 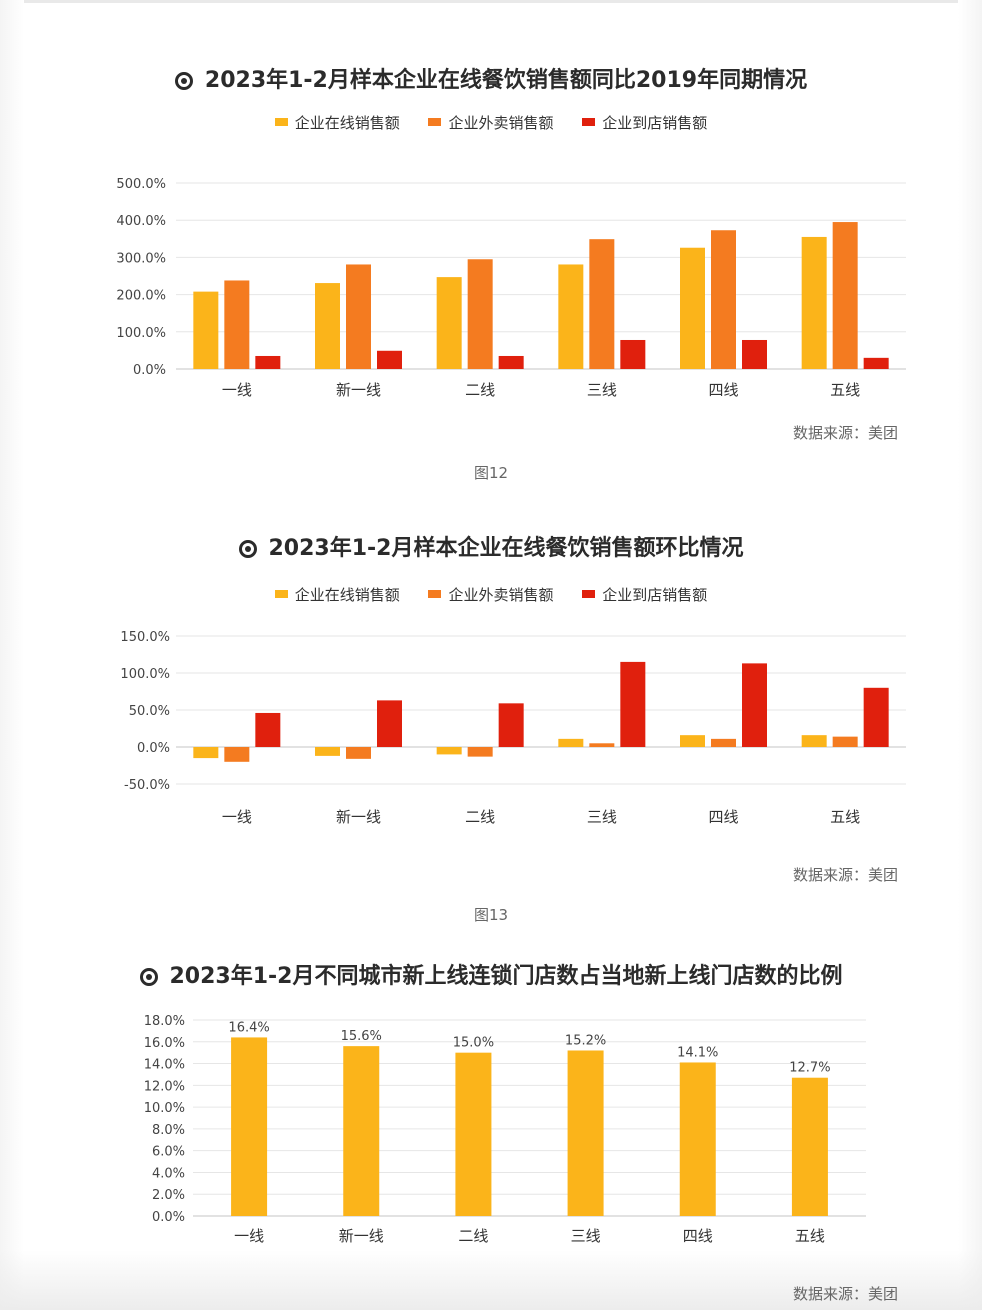 I want to click on chart3-source: 数据来源：美团, so click(x=845, y=1294).